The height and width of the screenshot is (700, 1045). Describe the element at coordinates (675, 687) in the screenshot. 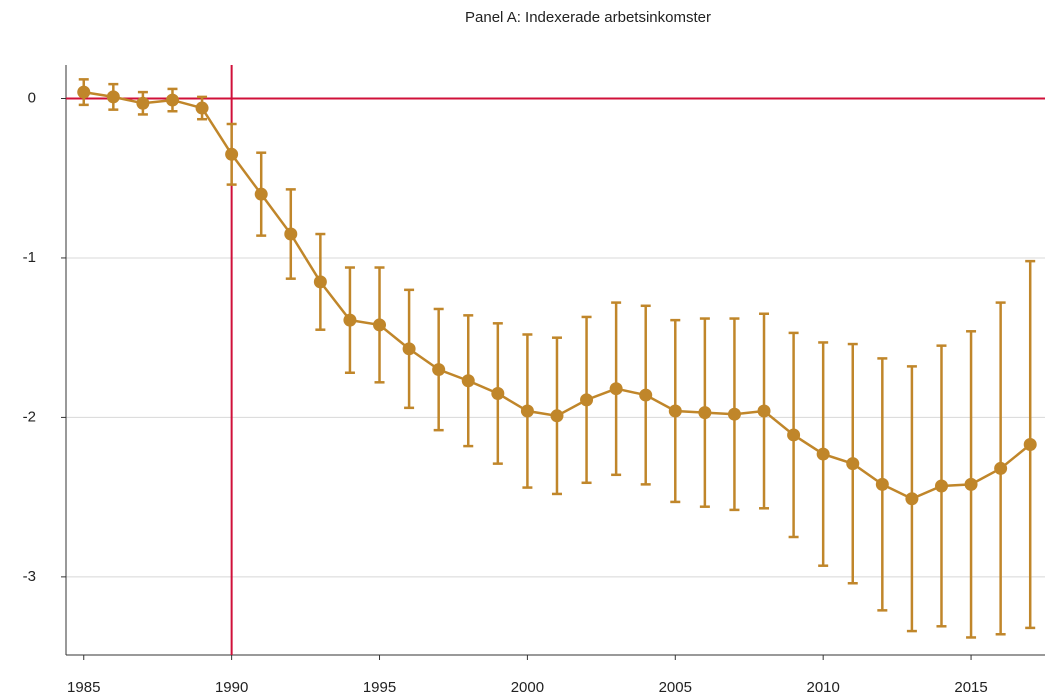

I see `x-tick-label: 2005` at that location.